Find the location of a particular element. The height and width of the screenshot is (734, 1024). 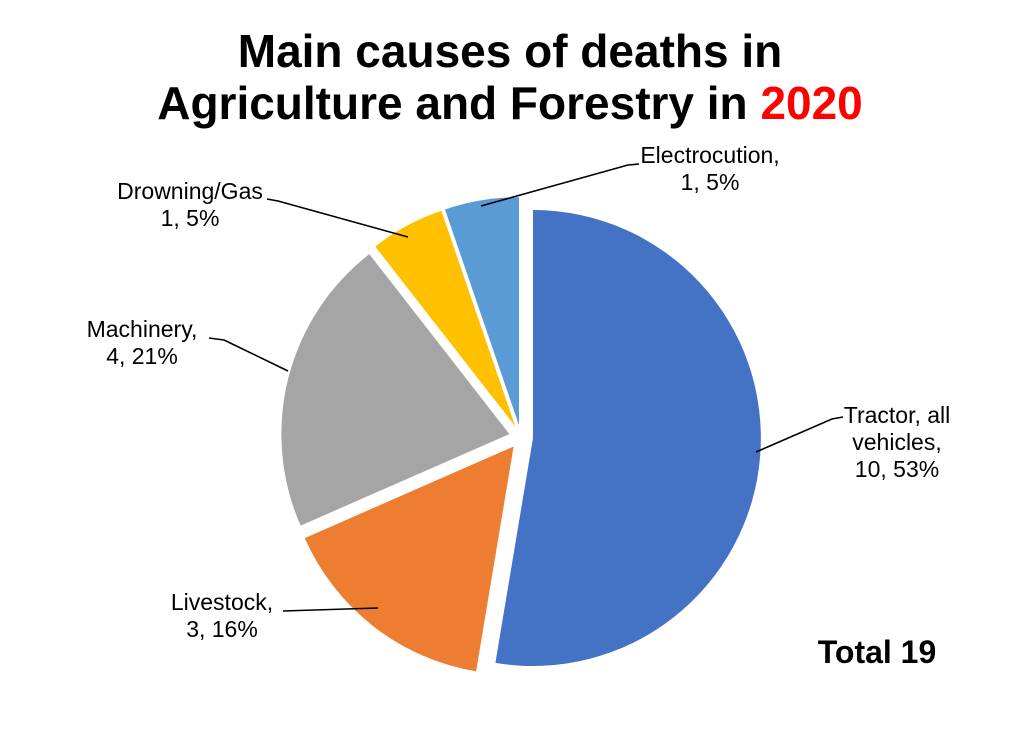

leader-line-livestock is located at coordinates (330, 609).